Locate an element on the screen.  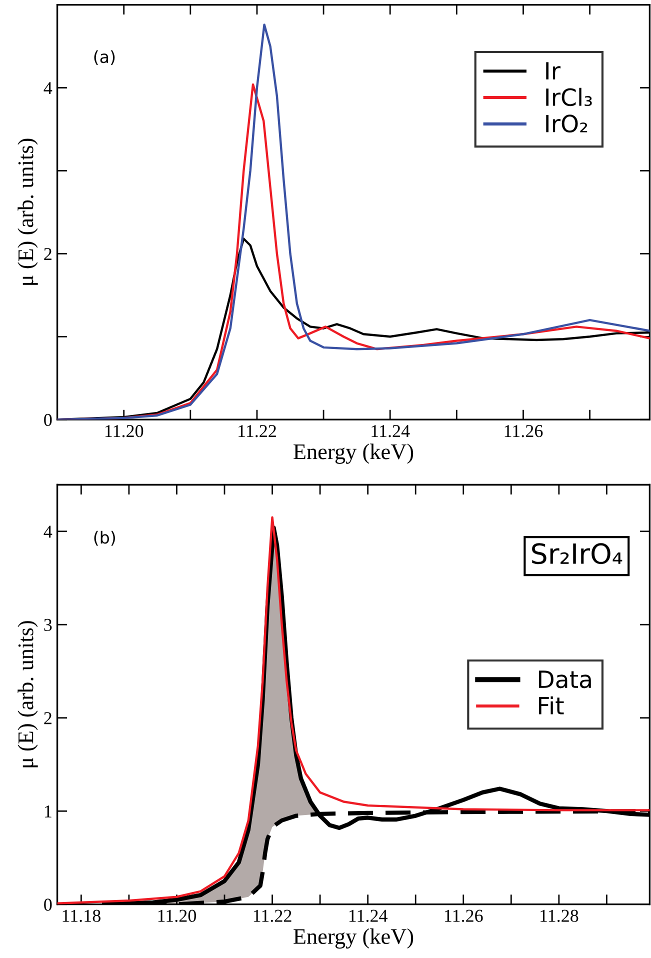
legend-label: IrO₂ is located at coordinates (567, 123).